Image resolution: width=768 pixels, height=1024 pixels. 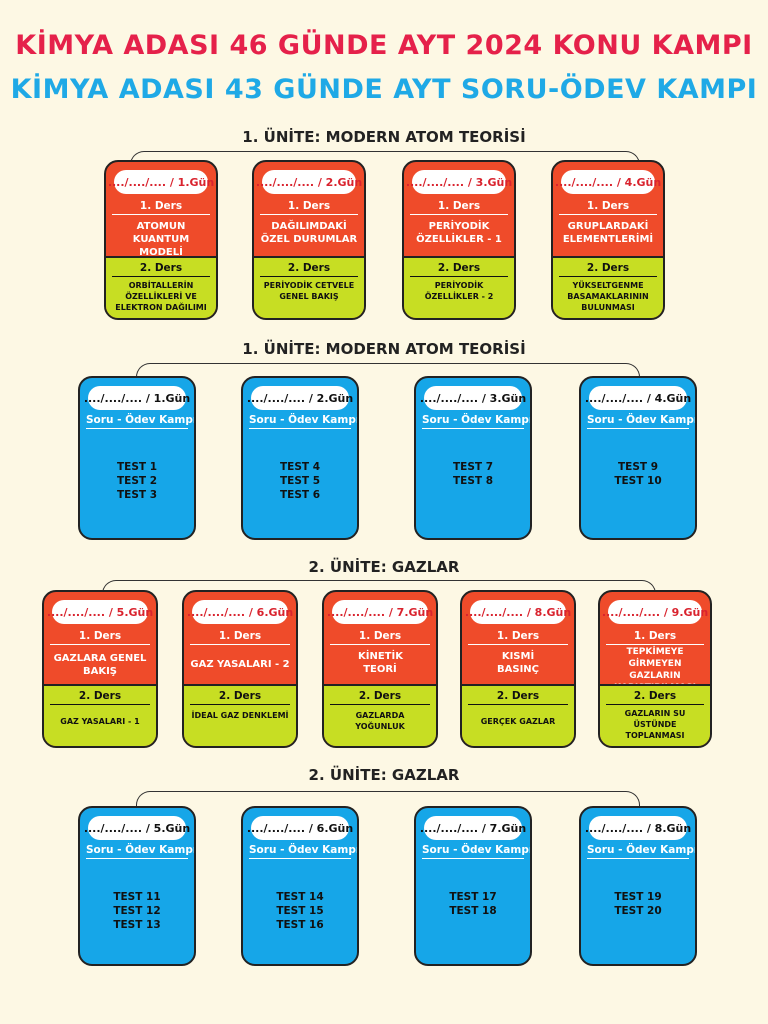 What do you see at coordinates (459, 291) in the screenshot?
I see `lesson-topic: PERİYODİK ÖZELLİKLER - 2` at bounding box center [459, 291].